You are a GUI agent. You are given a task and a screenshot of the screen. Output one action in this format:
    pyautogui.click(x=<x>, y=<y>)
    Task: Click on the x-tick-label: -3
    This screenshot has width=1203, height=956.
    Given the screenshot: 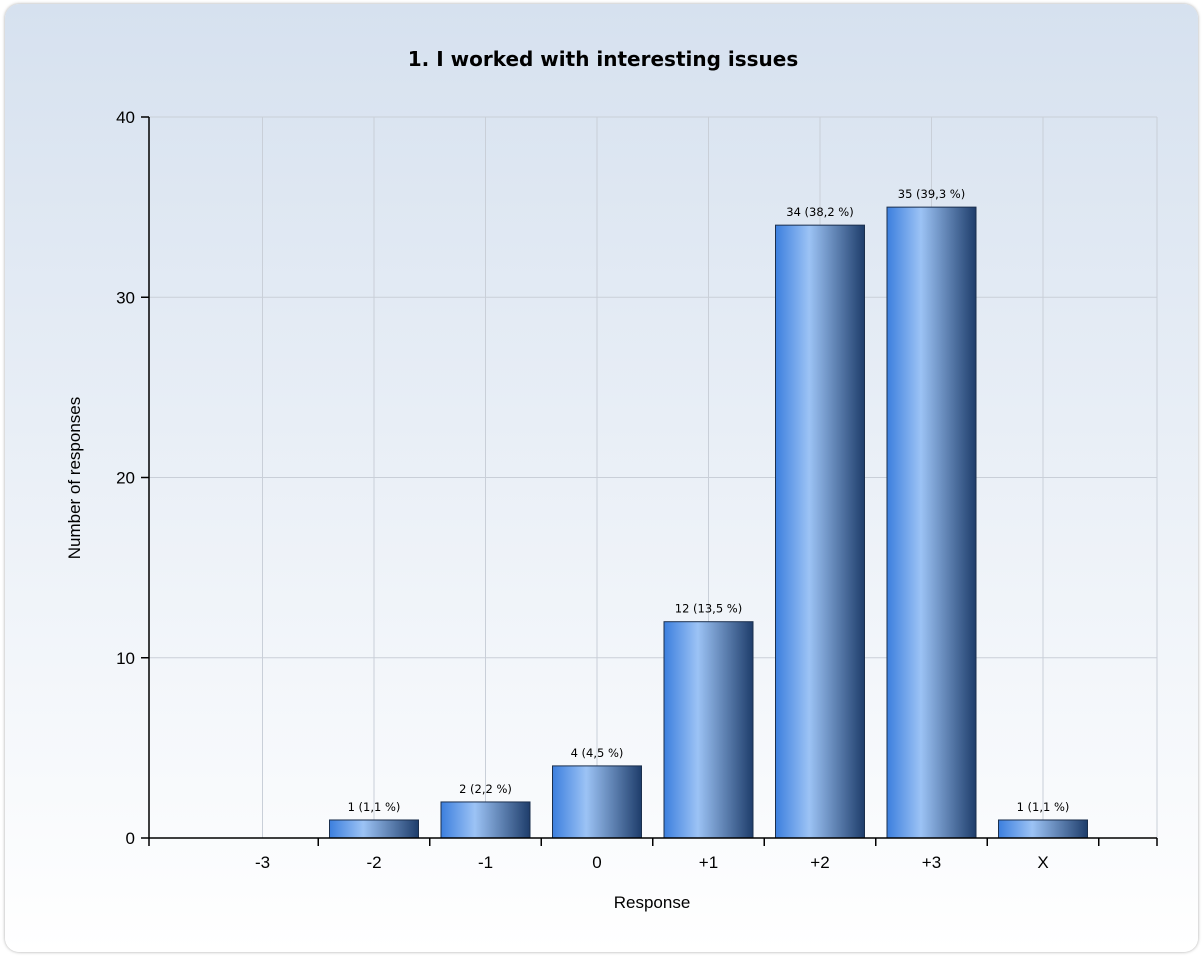 What is the action you would take?
    pyautogui.click(x=262, y=862)
    